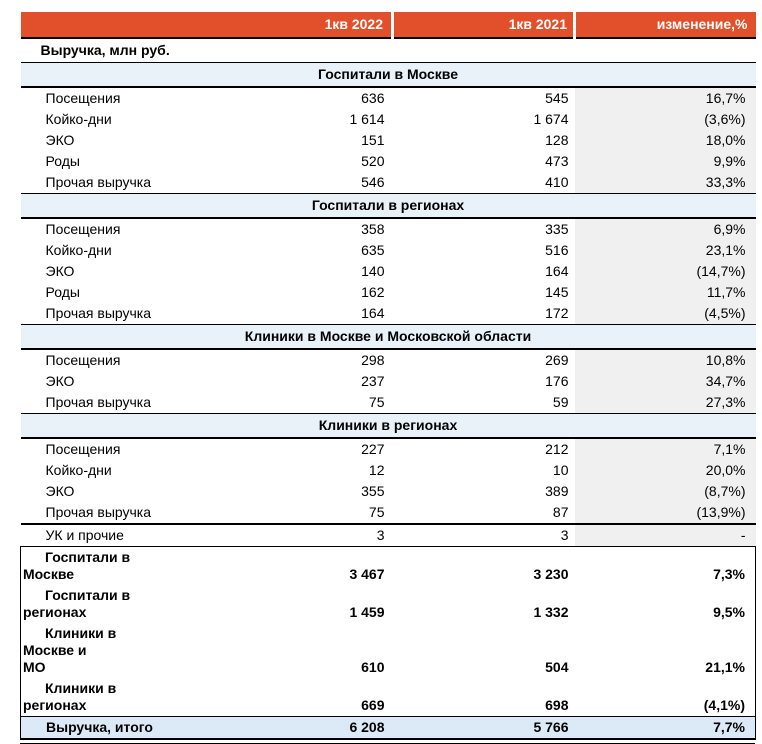 The height and width of the screenshot is (744, 762). Describe the element at coordinates (373, 292) in the screenshot. I see `value-2022: 162` at that location.